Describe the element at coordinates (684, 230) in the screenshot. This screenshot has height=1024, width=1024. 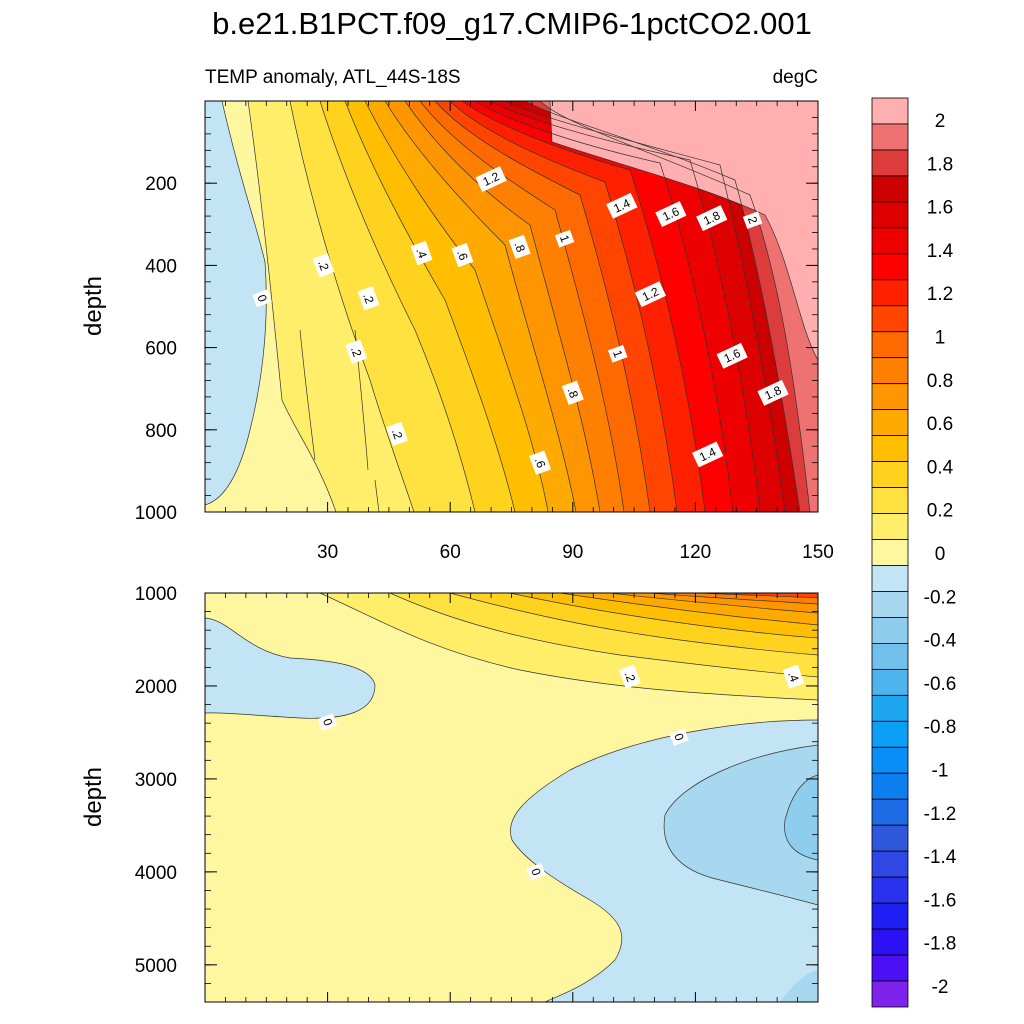
I see `fill-band-above-3.4` at that location.